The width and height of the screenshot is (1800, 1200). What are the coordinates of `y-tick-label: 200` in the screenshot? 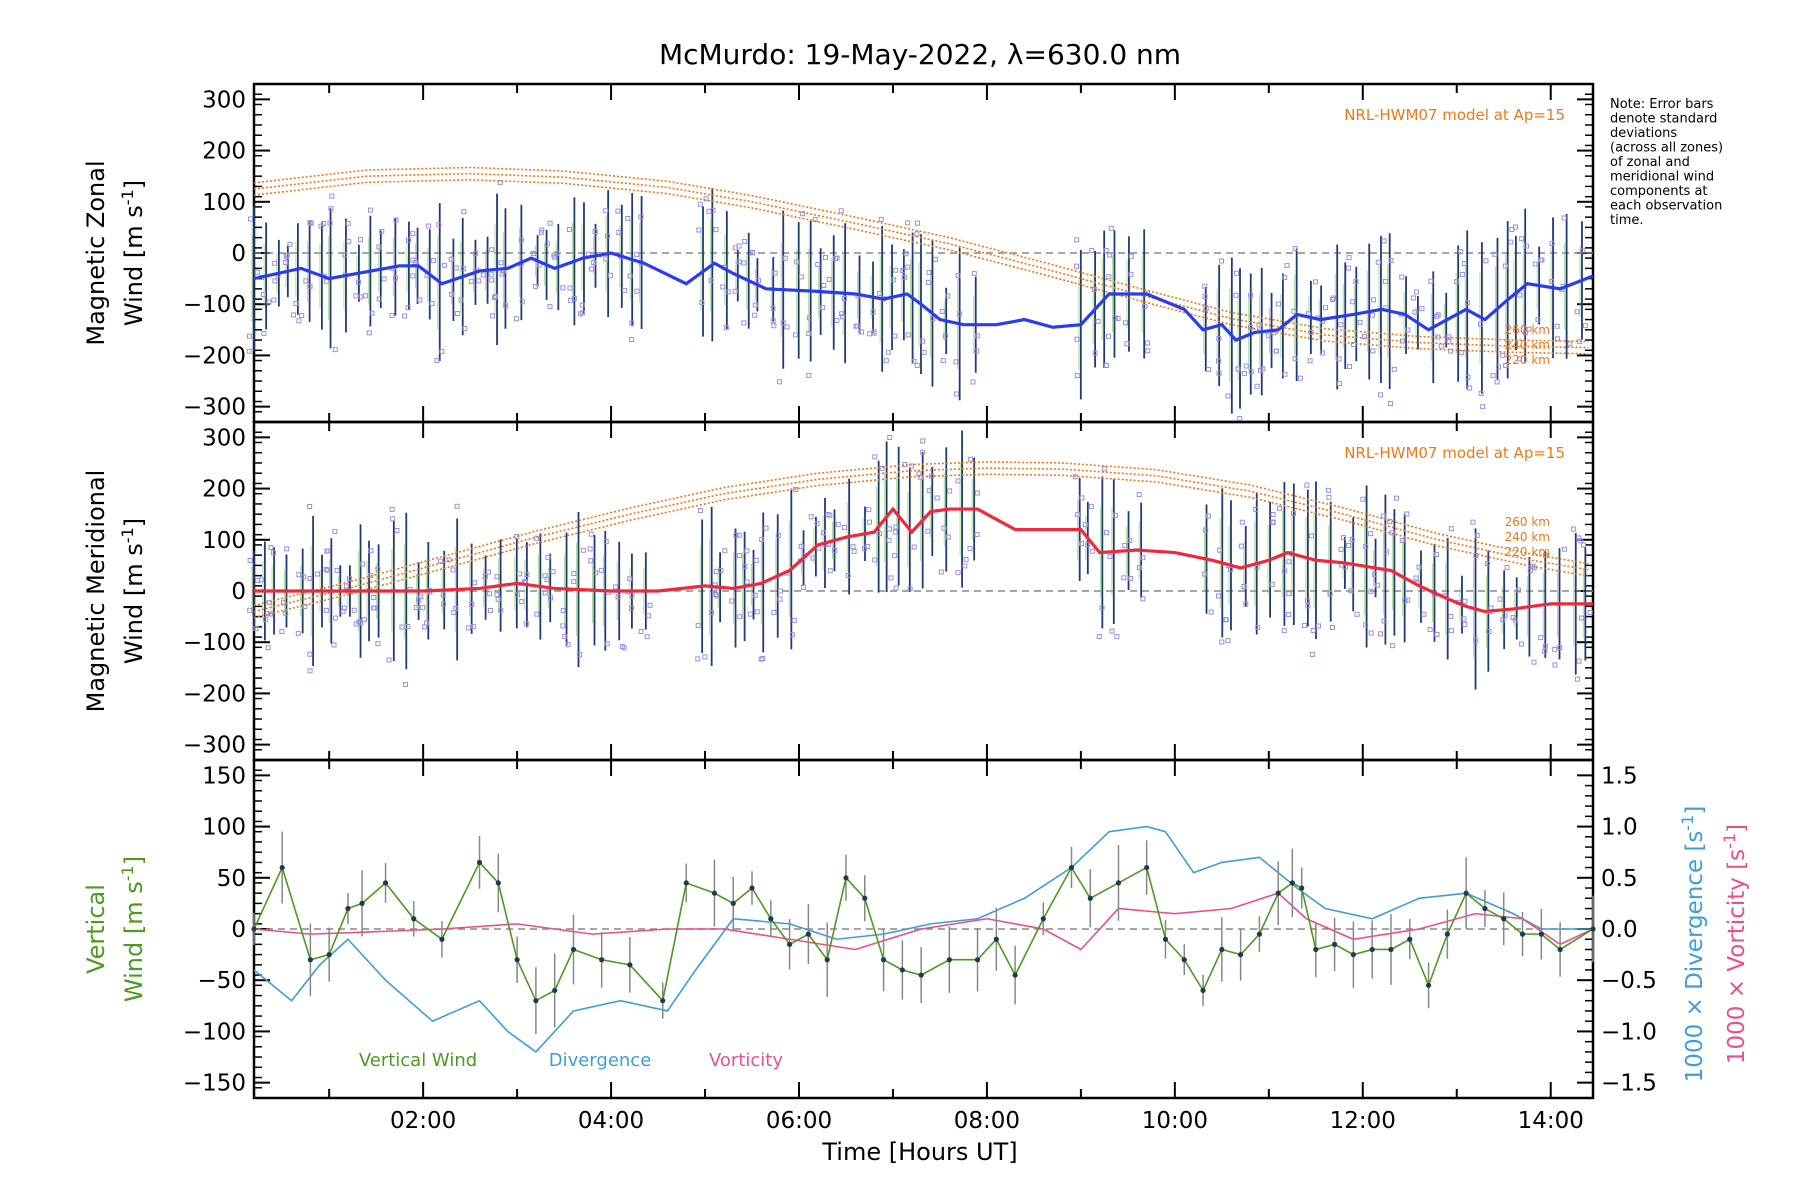 It's located at (224, 152).